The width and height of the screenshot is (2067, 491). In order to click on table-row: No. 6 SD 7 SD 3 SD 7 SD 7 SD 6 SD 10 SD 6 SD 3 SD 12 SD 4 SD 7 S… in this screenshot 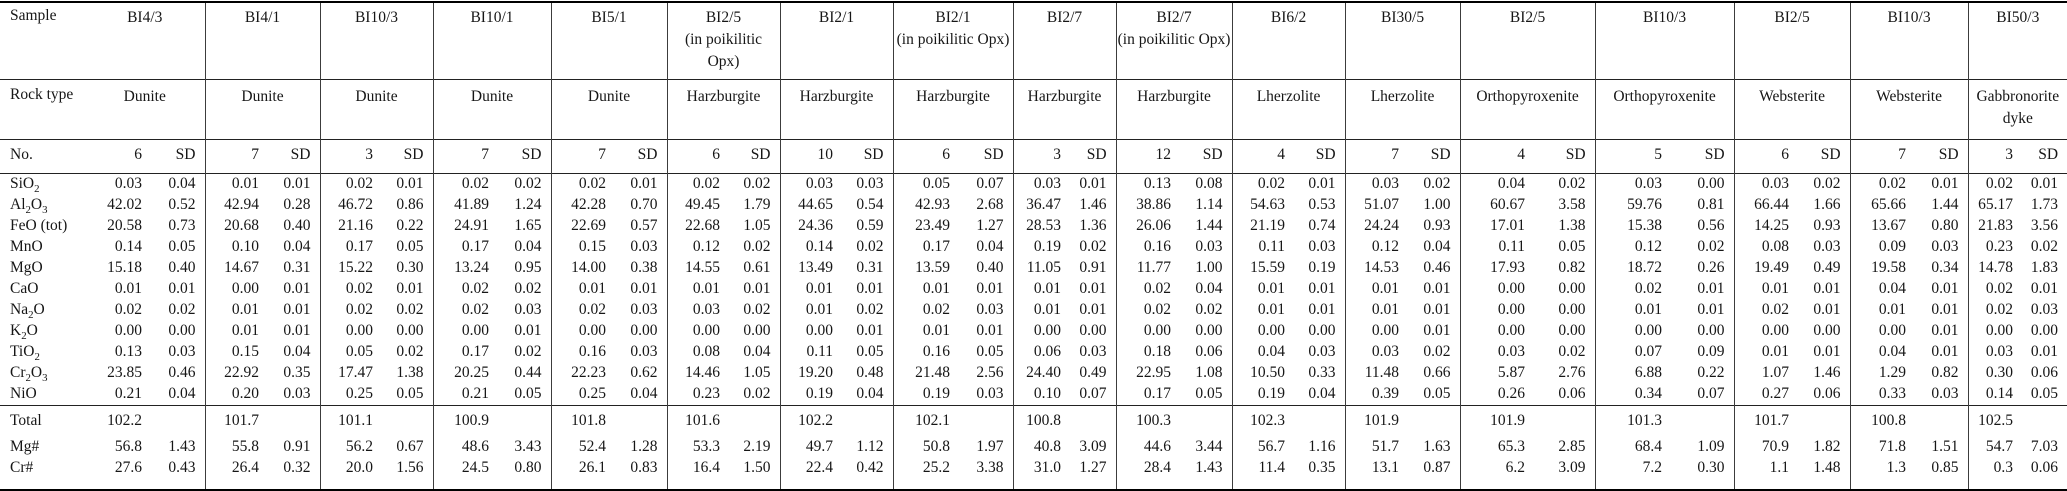, I will do `click(1033, 156)`.